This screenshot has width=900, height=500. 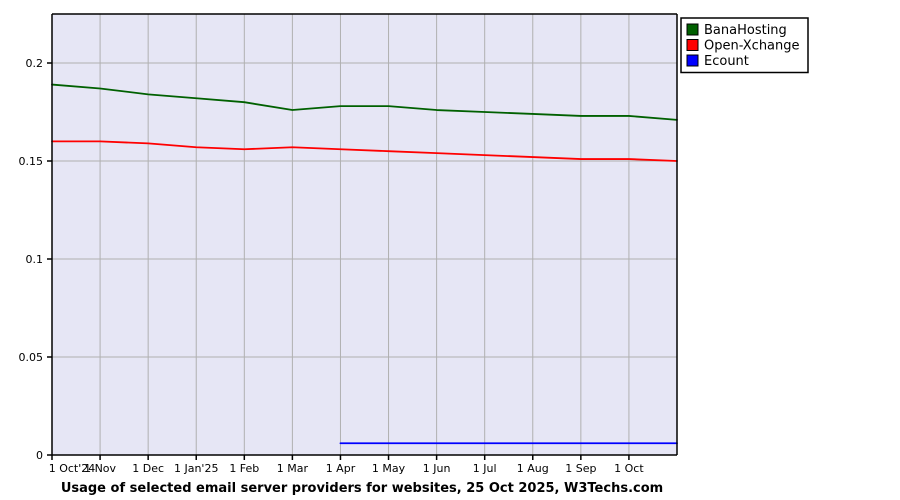 What do you see at coordinates (745, 30) in the screenshot?
I see `legend-label-banahosting: BanaHosting` at bounding box center [745, 30].